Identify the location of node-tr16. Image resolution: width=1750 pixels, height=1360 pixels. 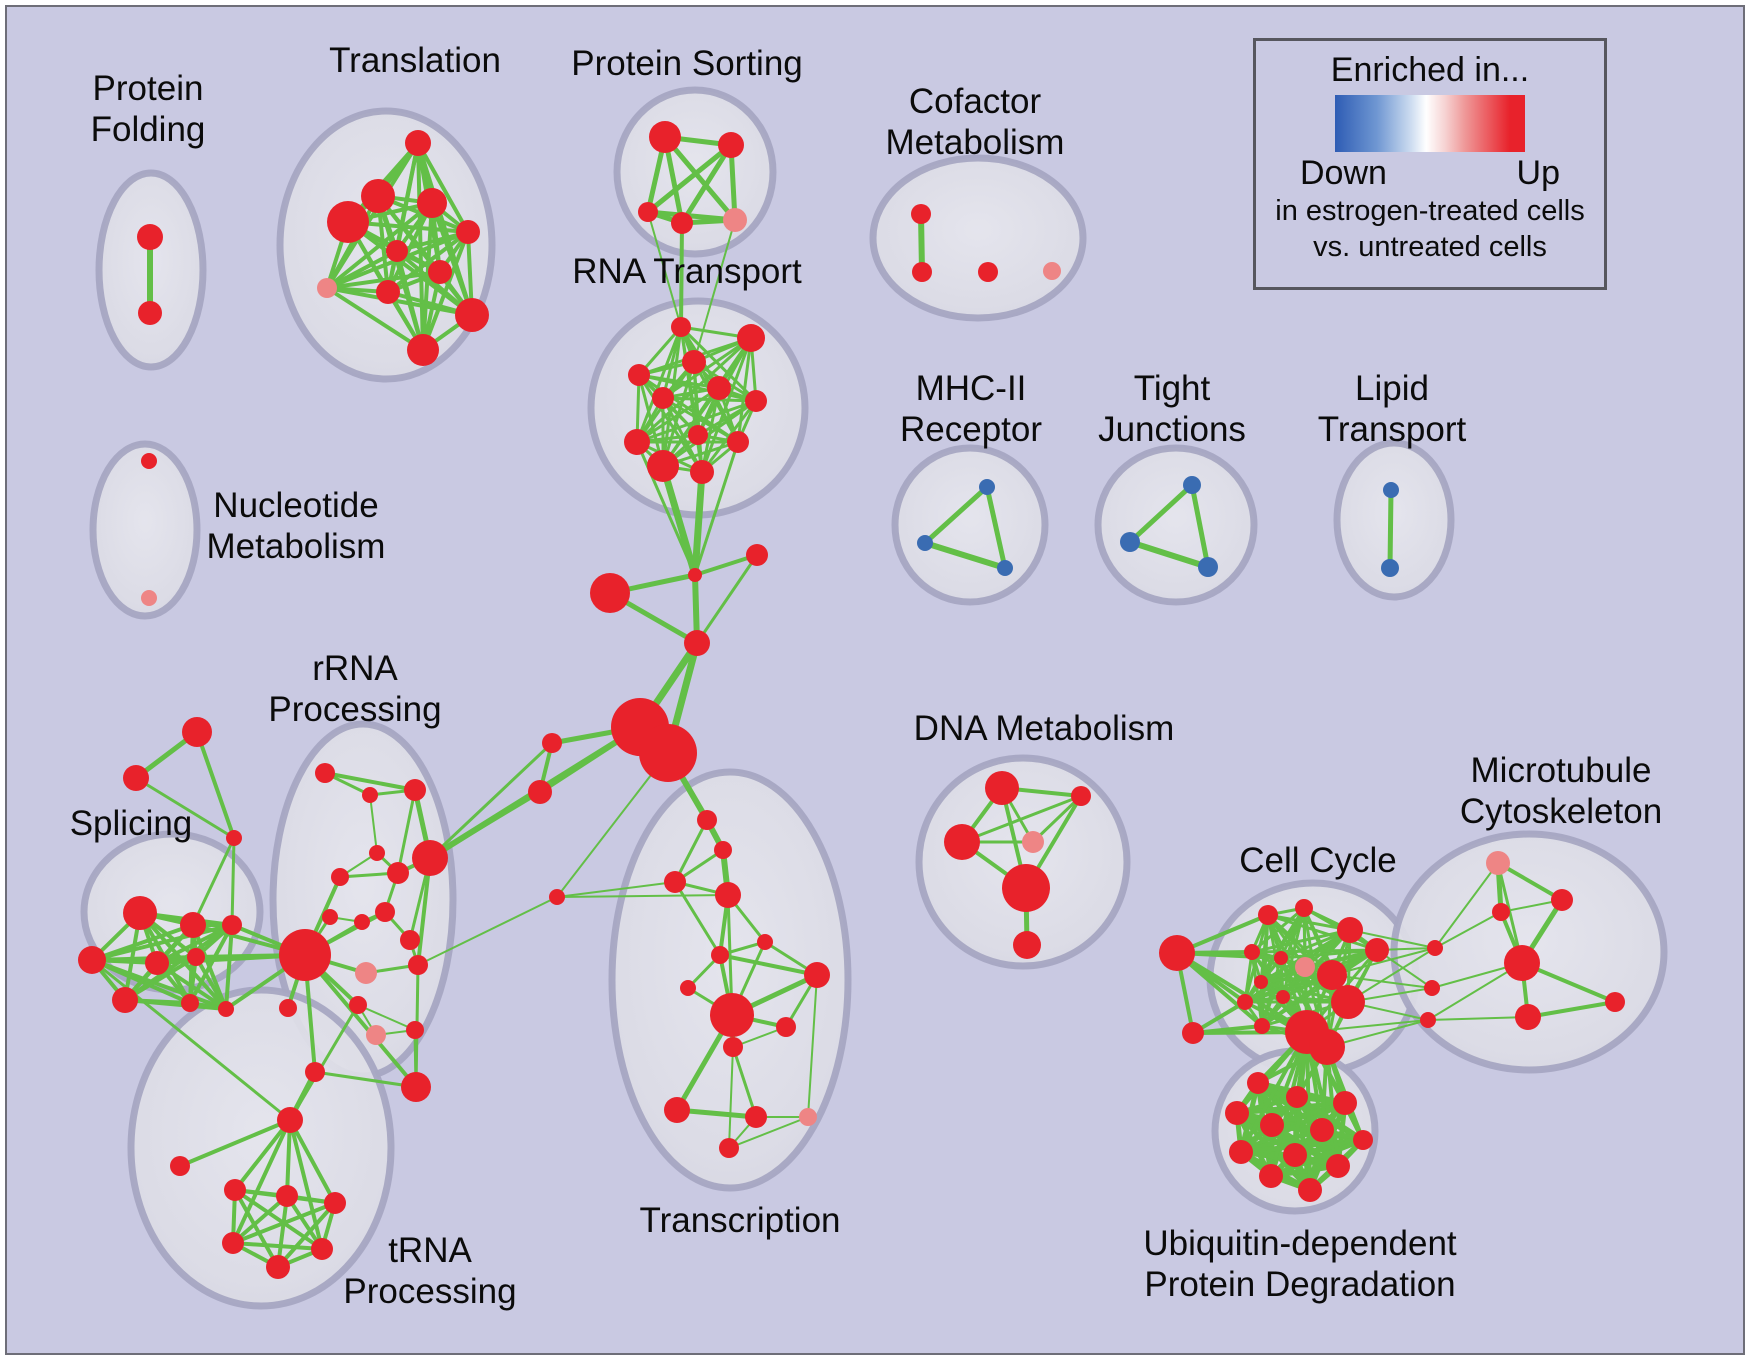
(729, 1148).